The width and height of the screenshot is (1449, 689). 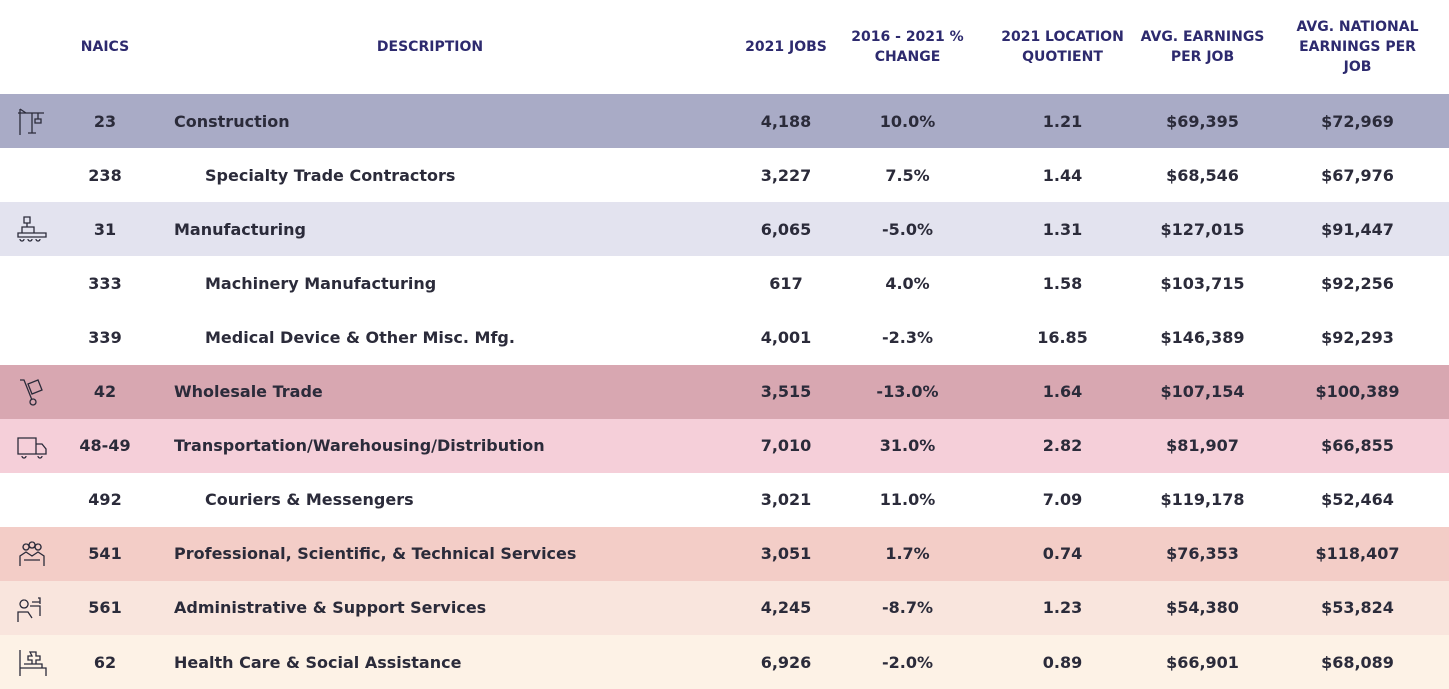 I want to click on naics-code: 31, so click(x=105, y=229).